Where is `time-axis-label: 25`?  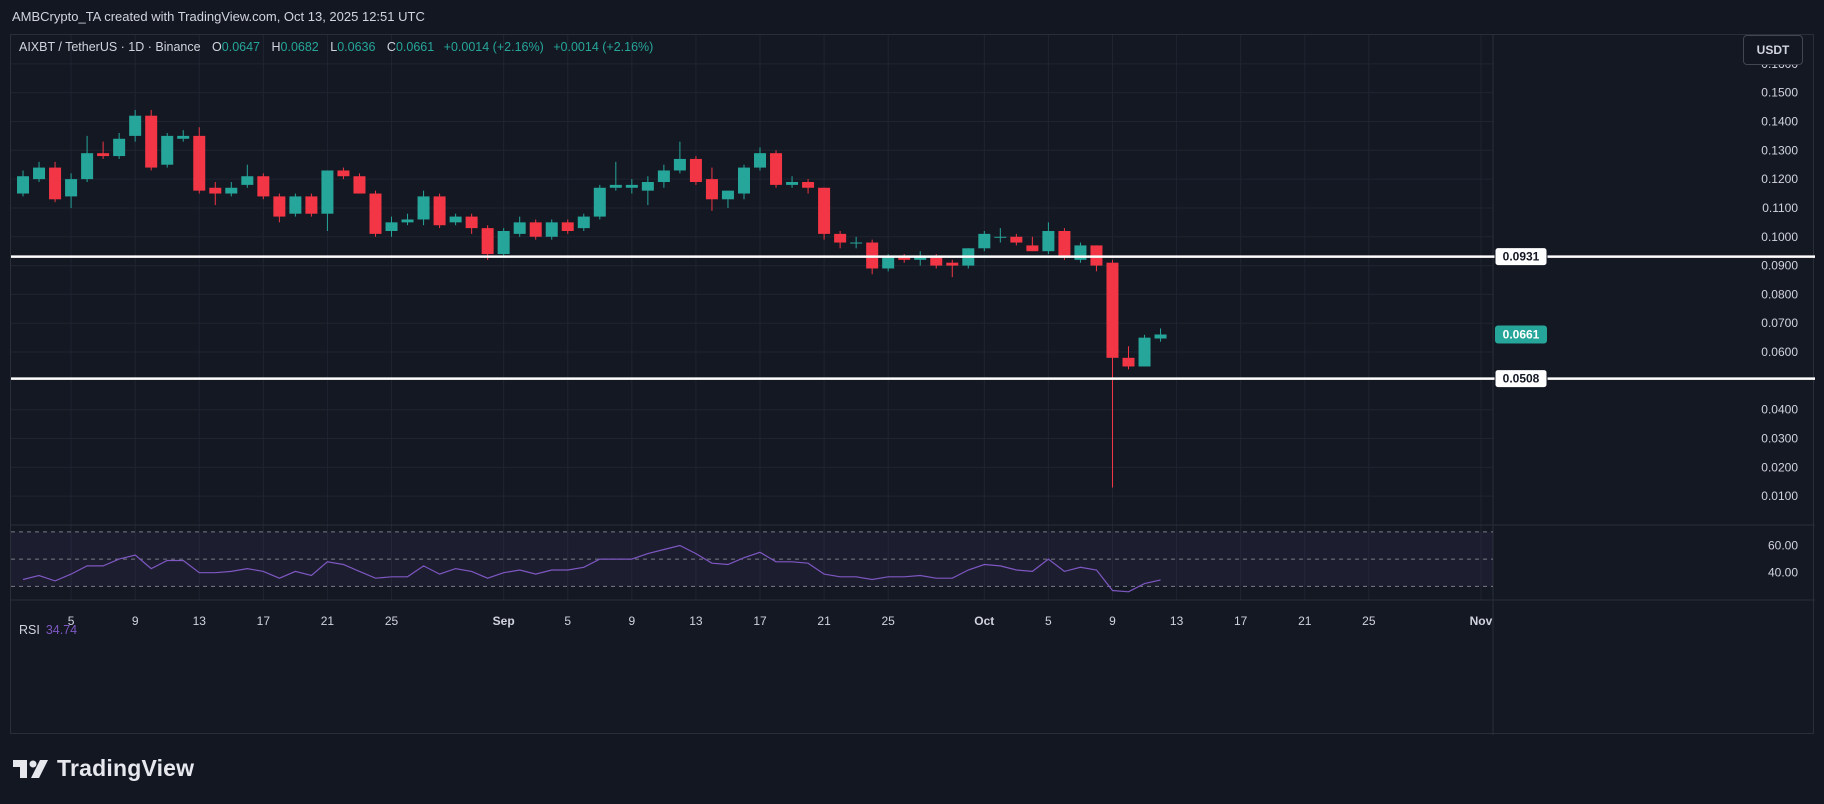
time-axis-label: 25 is located at coordinates (392, 621).